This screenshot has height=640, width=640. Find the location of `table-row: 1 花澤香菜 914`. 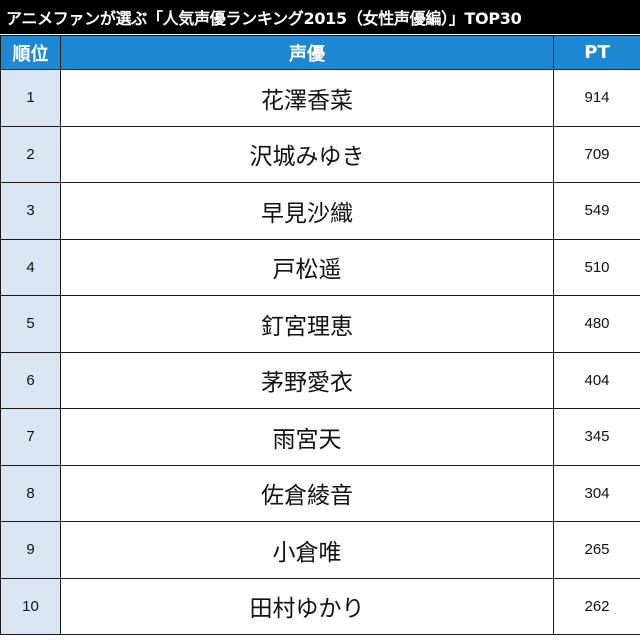

table-row: 1 花澤香菜 914 is located at coordinates (320, 98).